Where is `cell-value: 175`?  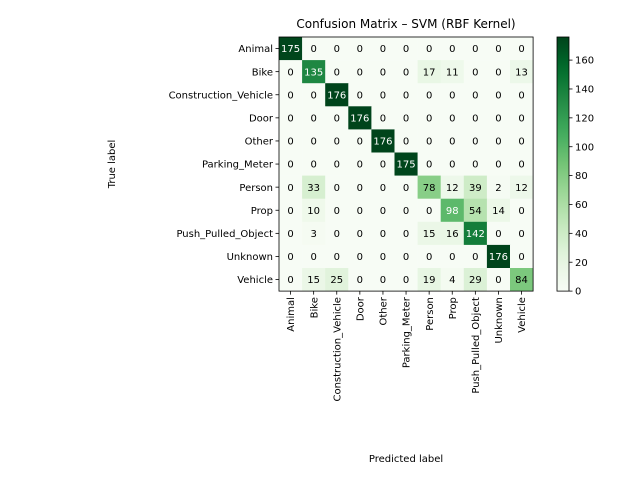 cell-value: 175 is located at coordinates (406, 165).